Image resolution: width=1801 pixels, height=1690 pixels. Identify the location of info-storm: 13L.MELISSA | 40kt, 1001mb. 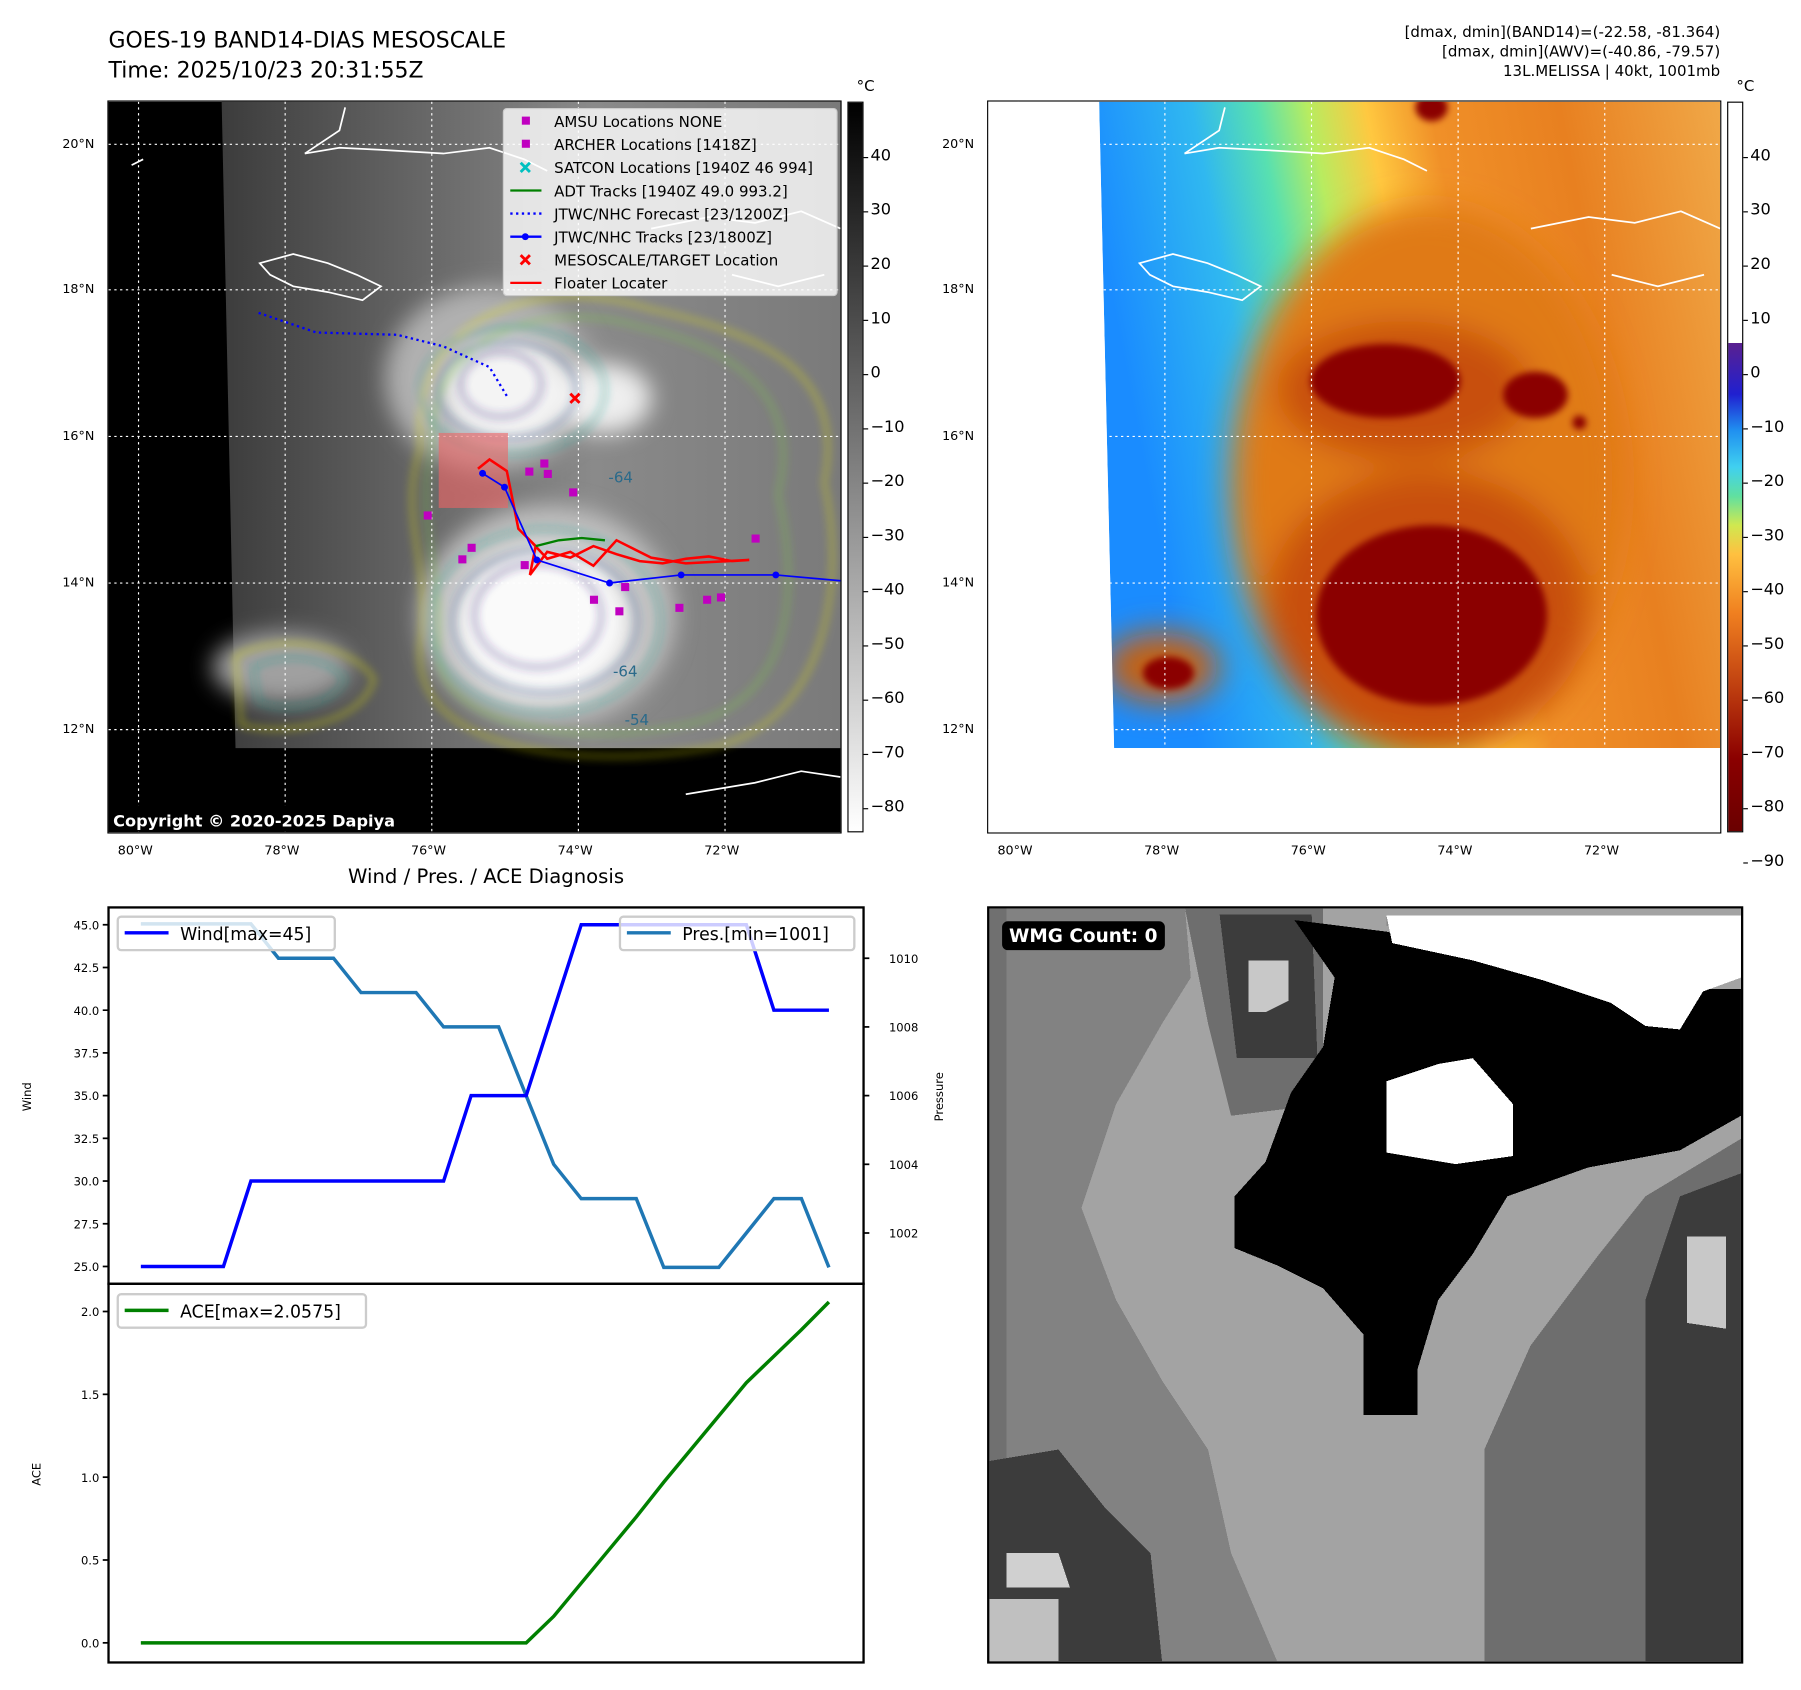
(1611, 72).